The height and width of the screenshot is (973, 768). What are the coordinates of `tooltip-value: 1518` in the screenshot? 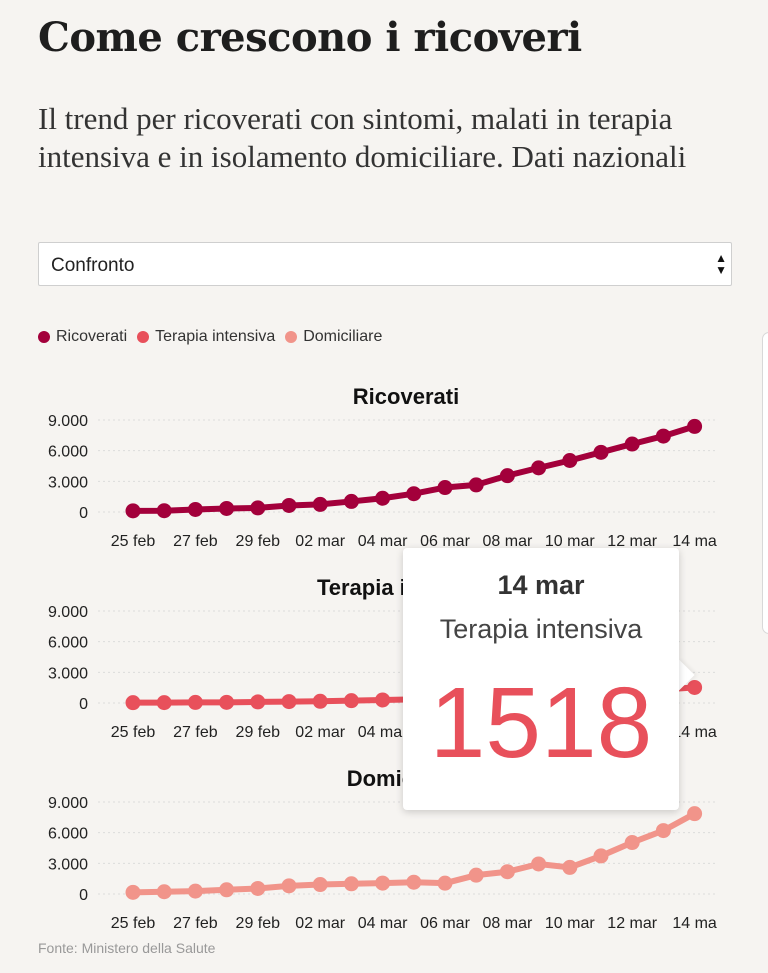 It's located at (541, 723).